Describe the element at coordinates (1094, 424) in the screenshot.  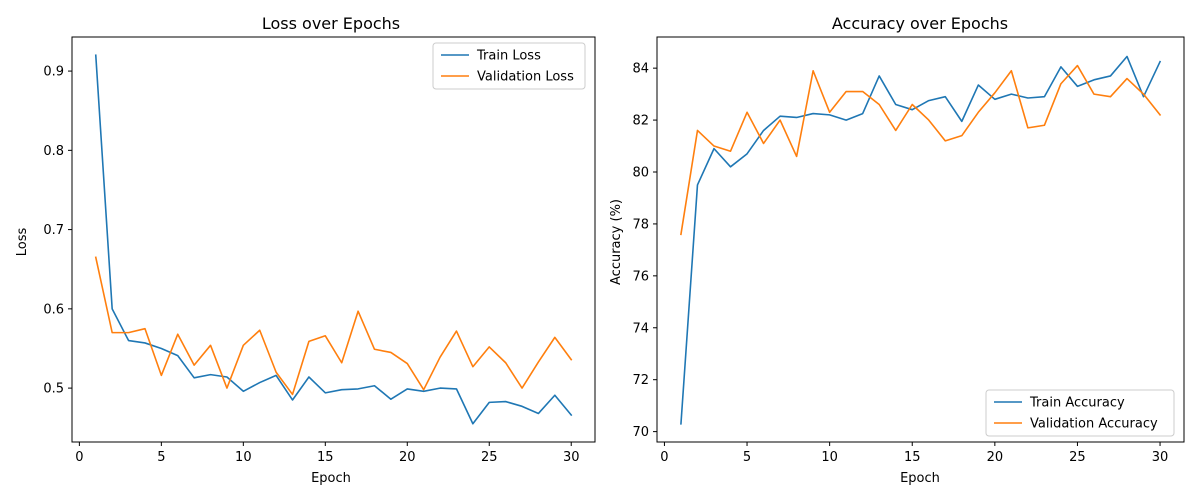
I see `legend-entry: Validation Accuracy` at that location.